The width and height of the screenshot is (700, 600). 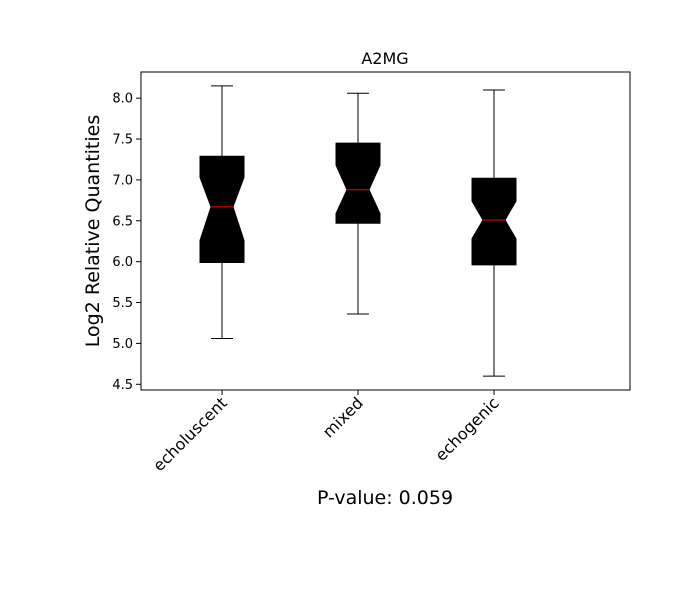 I want to click on box-echoluscent, so click(x=222, y=209).